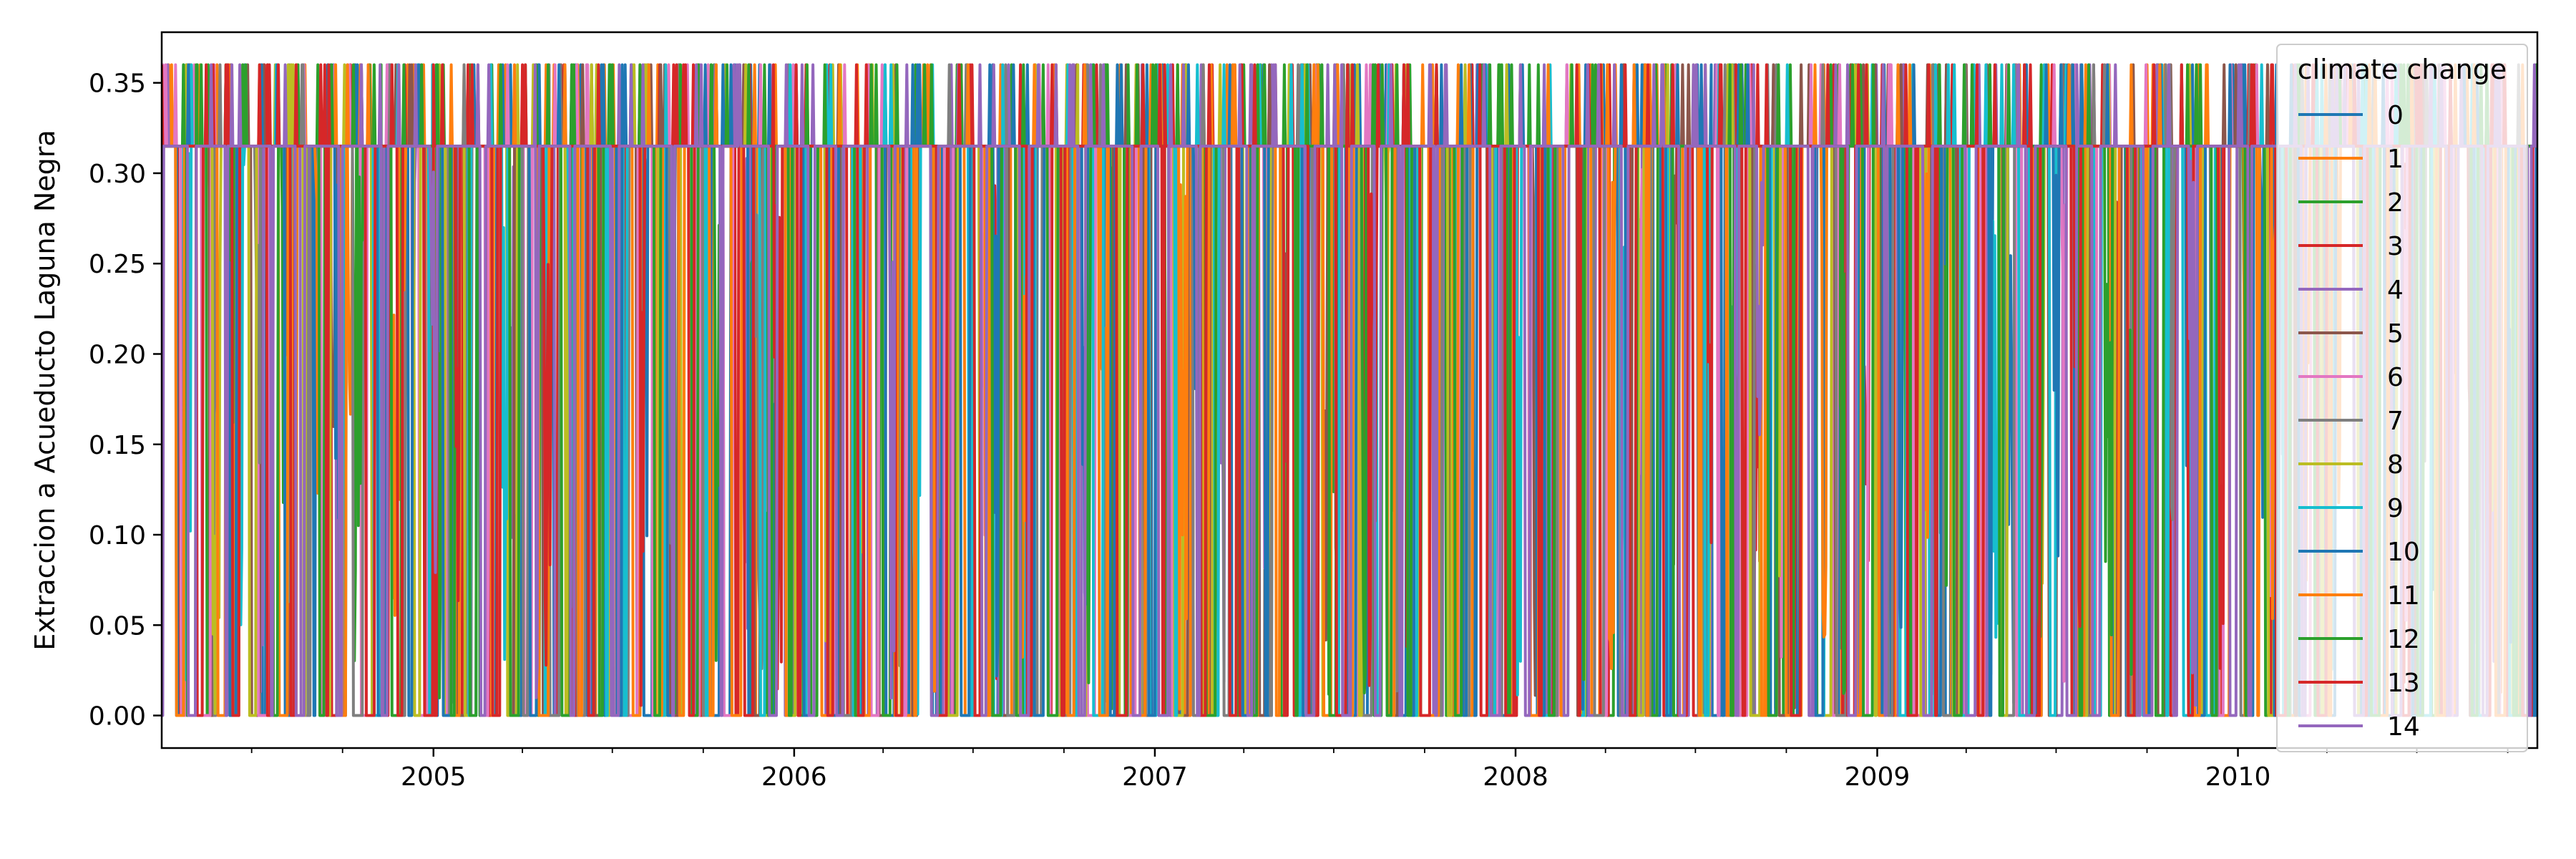 This screenshot has width=2576, height=859. What do you see at coordinates (2403, 596) in the screenshot?
I see `legend-label-11: 11` at bounding box center [2403, 596].